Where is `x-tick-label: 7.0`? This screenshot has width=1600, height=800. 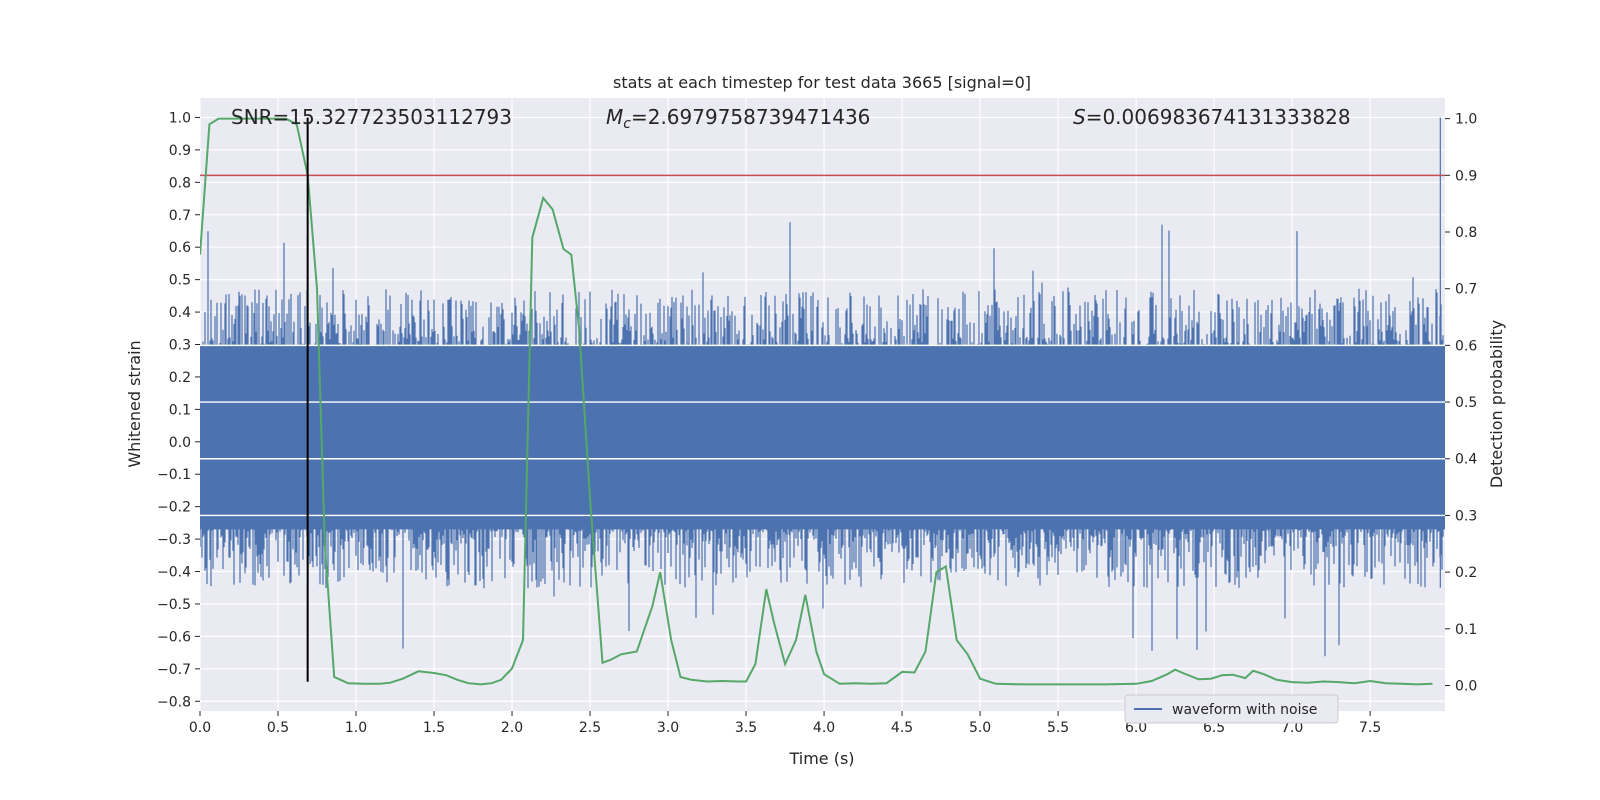 x-tick-label: 7.0 is located at coordinates (1292, 728).